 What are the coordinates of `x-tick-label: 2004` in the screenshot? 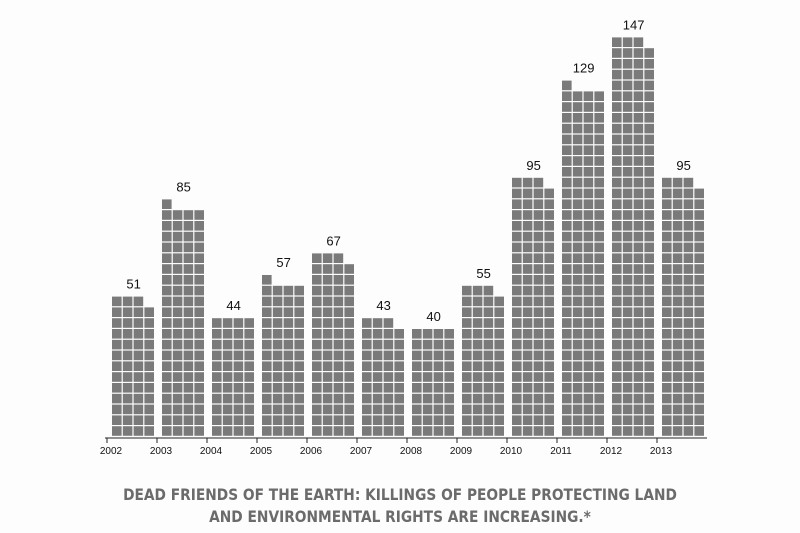 It's located at (211, 451).